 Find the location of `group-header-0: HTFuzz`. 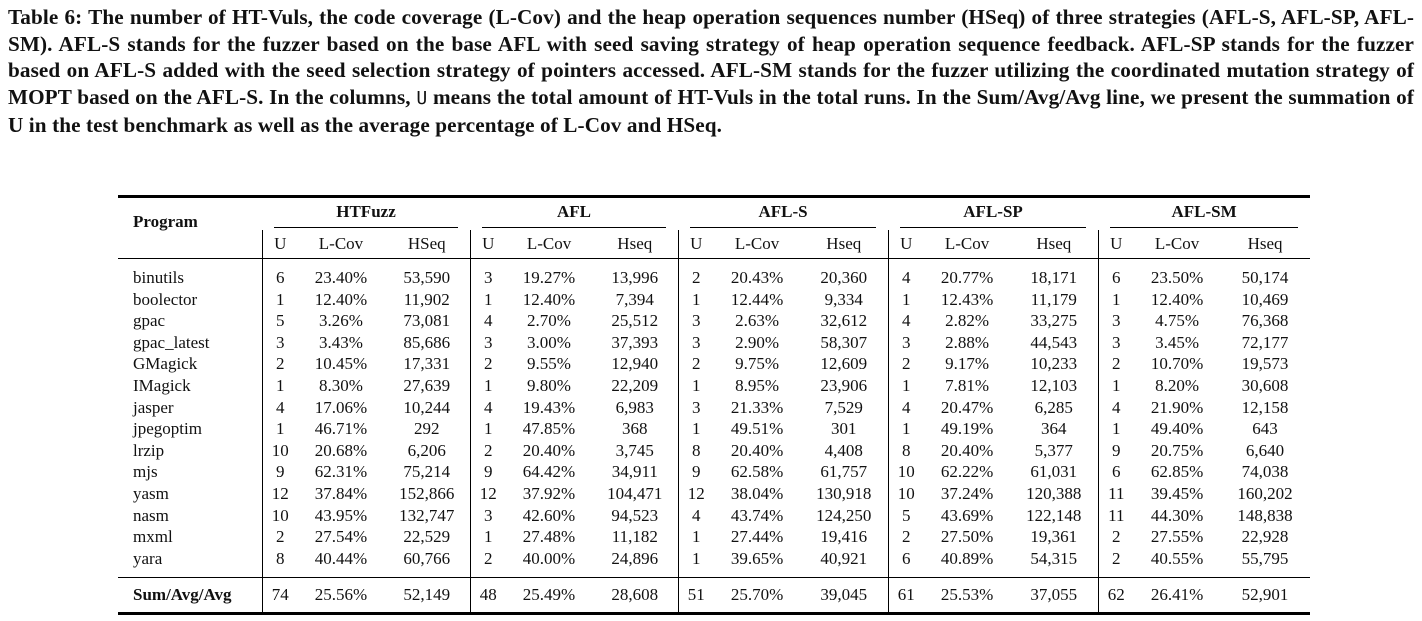

group-header-0: HTFuzz is located at coordinates (366, 214).